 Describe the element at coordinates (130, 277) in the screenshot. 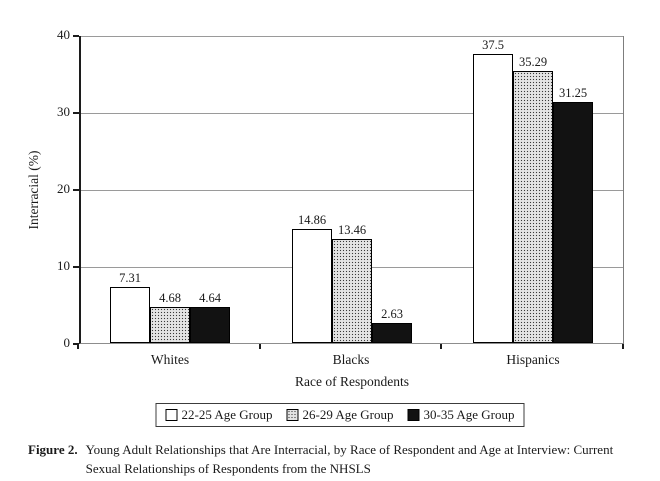

I see `bar-value-label: 7.31` at that location.